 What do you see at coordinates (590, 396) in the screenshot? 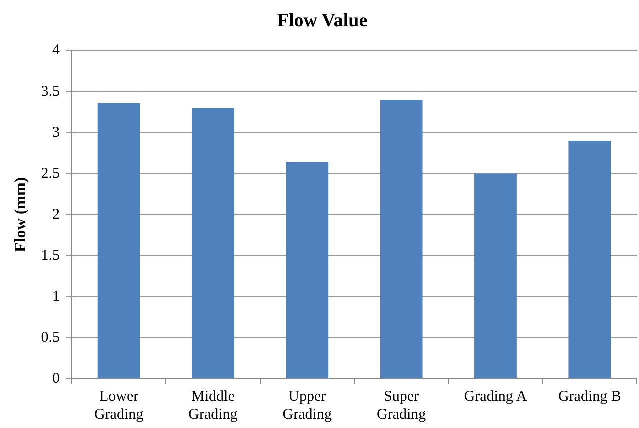
I see `x-tick-label: Grading B` at bounding box center [590, 396].